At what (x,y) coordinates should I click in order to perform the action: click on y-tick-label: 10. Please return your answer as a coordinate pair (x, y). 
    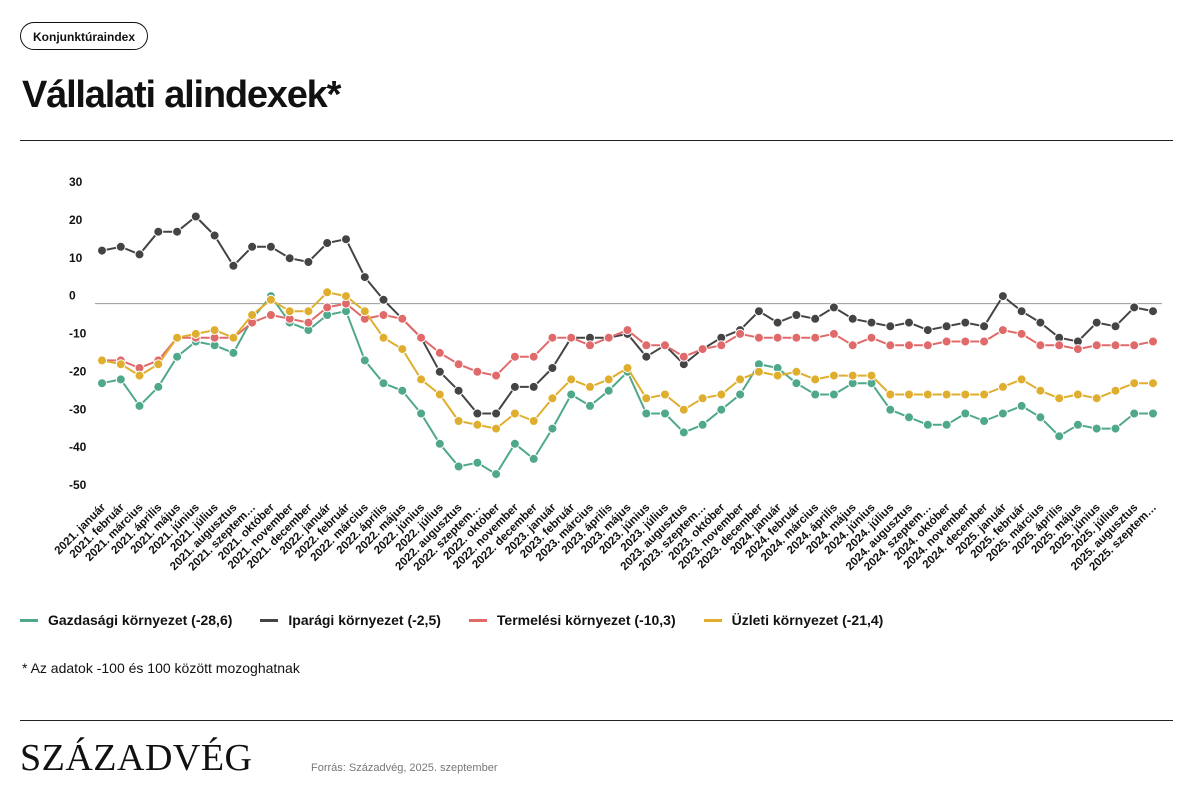
    Looking at the image, I should click on (76, 258).